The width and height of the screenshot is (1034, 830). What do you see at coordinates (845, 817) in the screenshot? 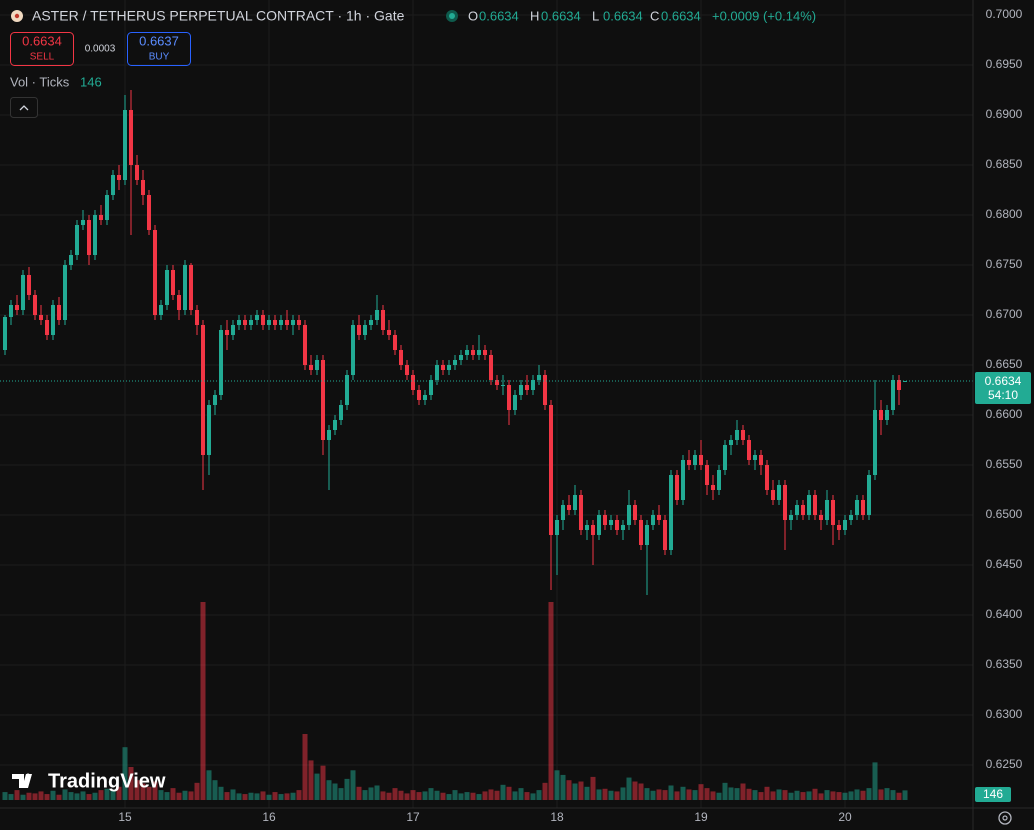
I see `x-tick-label: 20` at bounding box center [845, 817].